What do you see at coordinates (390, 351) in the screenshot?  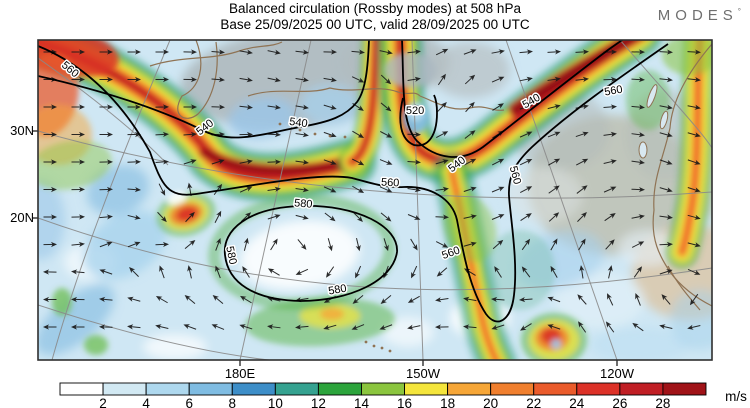 I see `island-dot` at bounding box center [390, 351].